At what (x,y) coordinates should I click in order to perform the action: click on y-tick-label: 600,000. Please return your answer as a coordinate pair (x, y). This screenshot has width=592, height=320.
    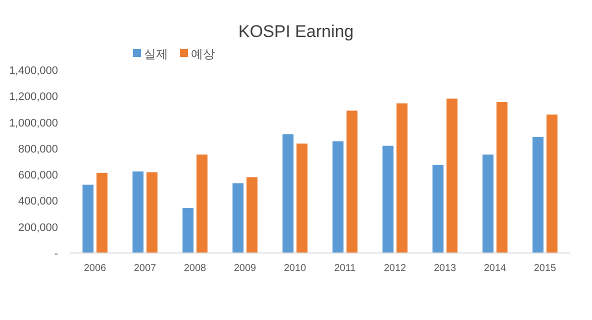
    Looking at the image, I should click on (38, 176).